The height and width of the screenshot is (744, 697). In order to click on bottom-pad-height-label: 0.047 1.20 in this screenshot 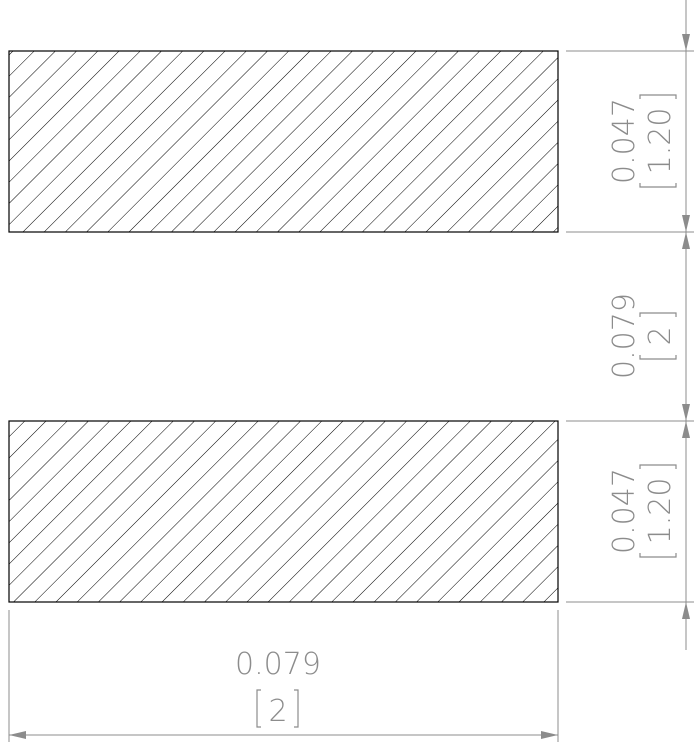, I will do `click(642, 511)`.